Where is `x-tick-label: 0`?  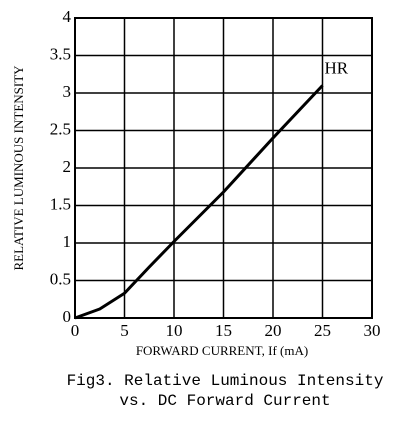
x-tick-label: 0 is located at coordinates (75, 330).